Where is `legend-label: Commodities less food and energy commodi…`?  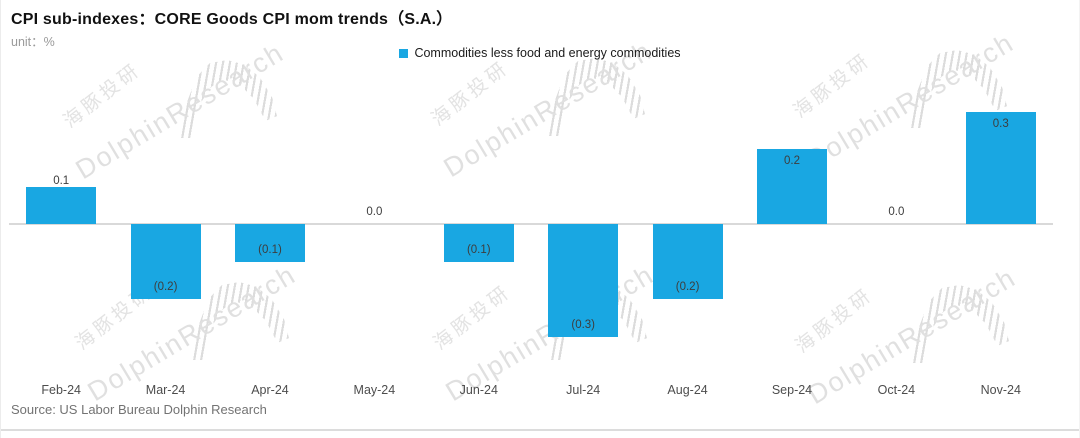 legend-label: Commodities less food and energy commodi… is located at coordinates (547, 53).